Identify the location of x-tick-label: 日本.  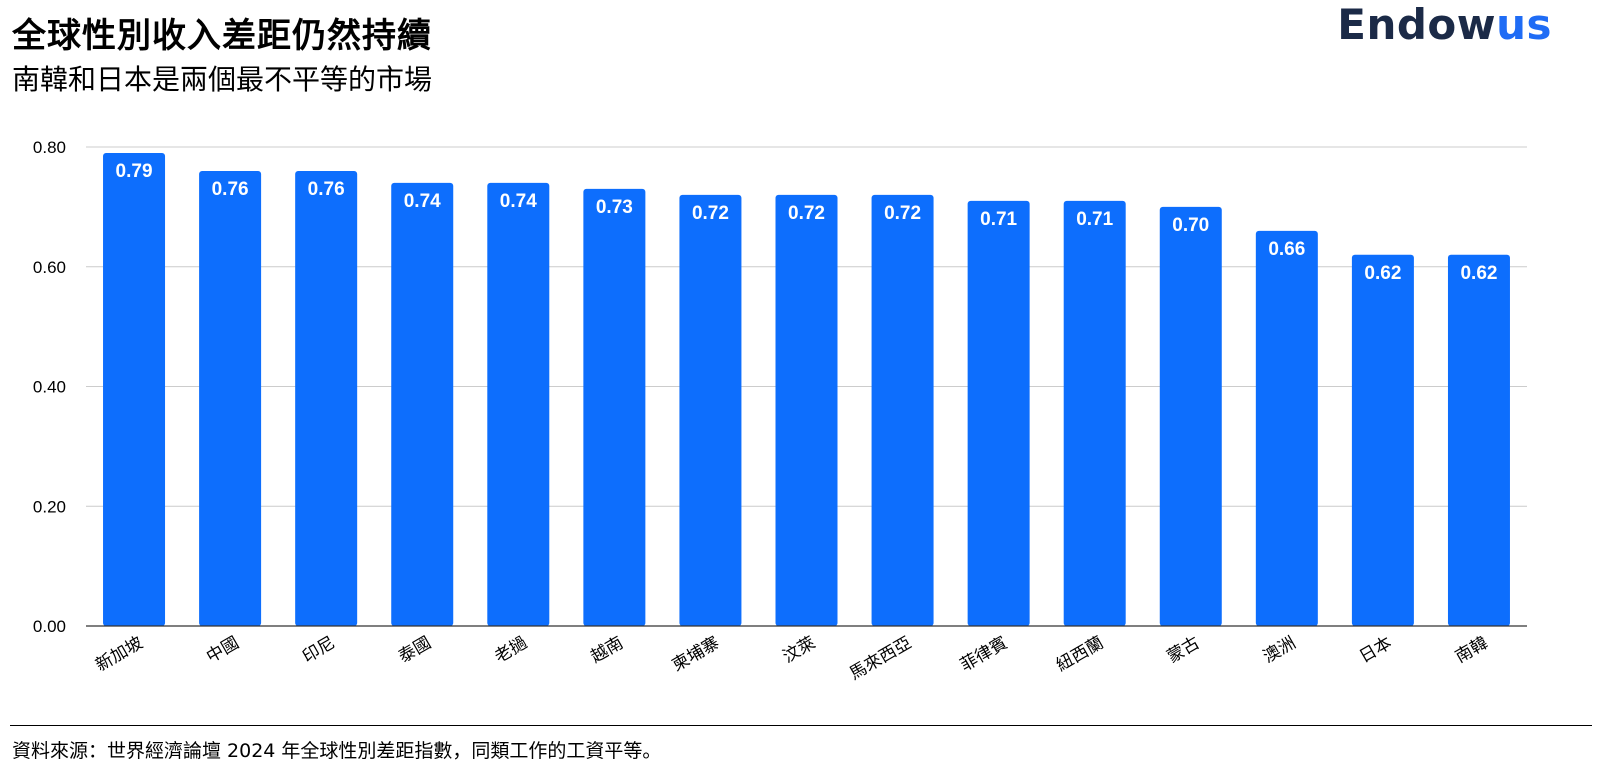
(1375, 650).